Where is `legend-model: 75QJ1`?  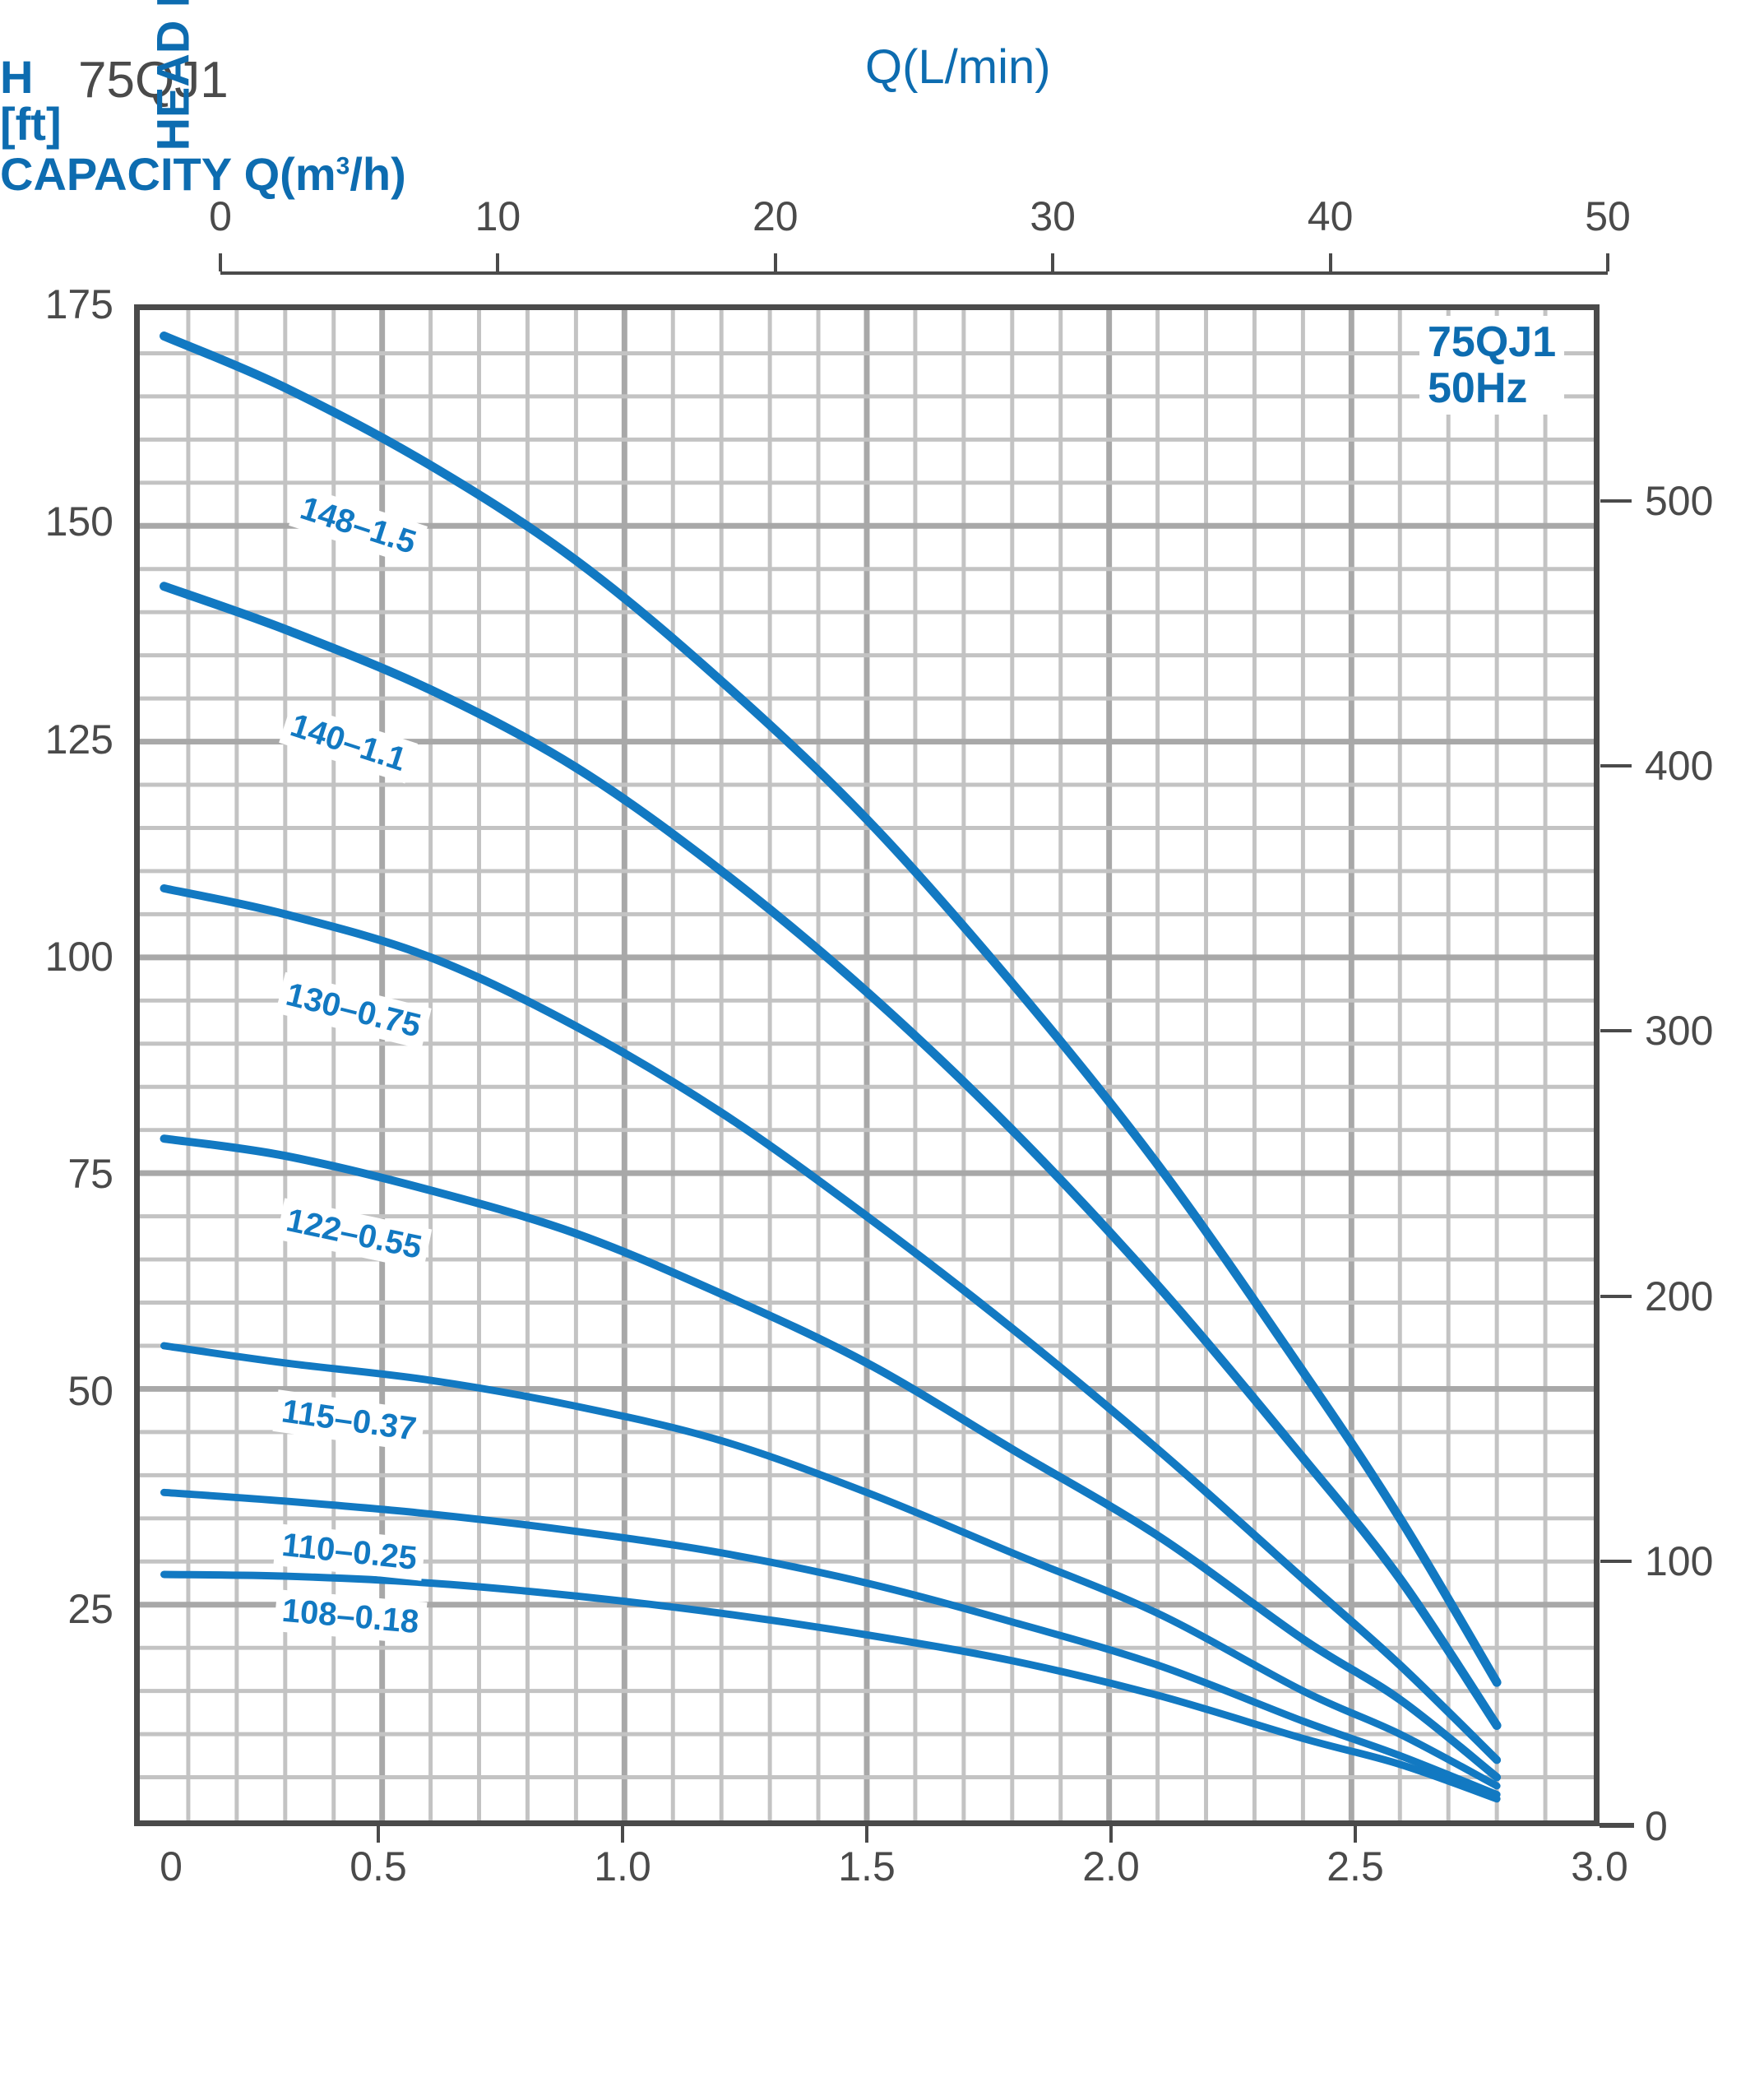 legend-model: 75QJ1 is located at coordinates (1492, 342).